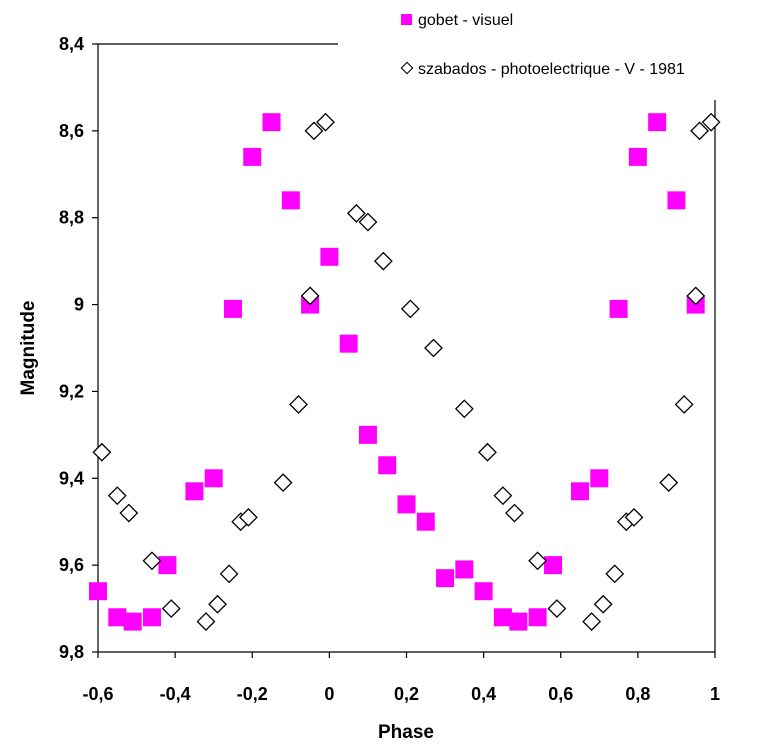 This screenshot has width=770, height=745. What do you see at coordinates (175, 694) in the screenshot?
I see `x-tick-label: -0,4` at bounding box center [175, 694].